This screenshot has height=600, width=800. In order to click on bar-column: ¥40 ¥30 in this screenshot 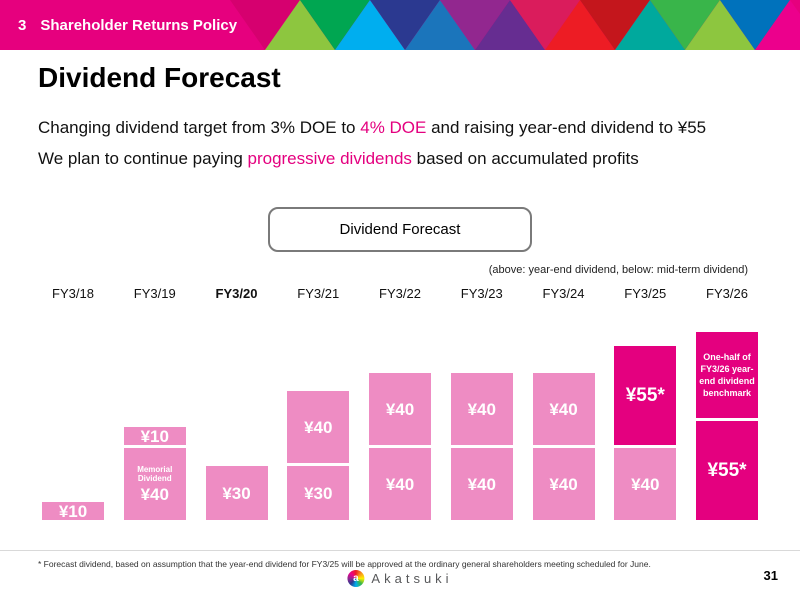, I will do `click(318, 455)`.